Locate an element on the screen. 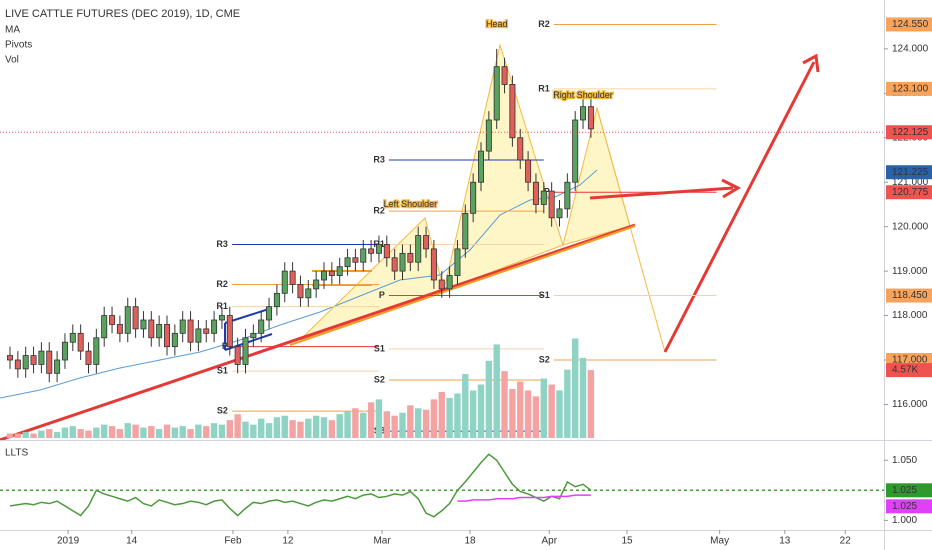 This screenshot has width=932, height=550. arrow is located at coordinates (661, 193).